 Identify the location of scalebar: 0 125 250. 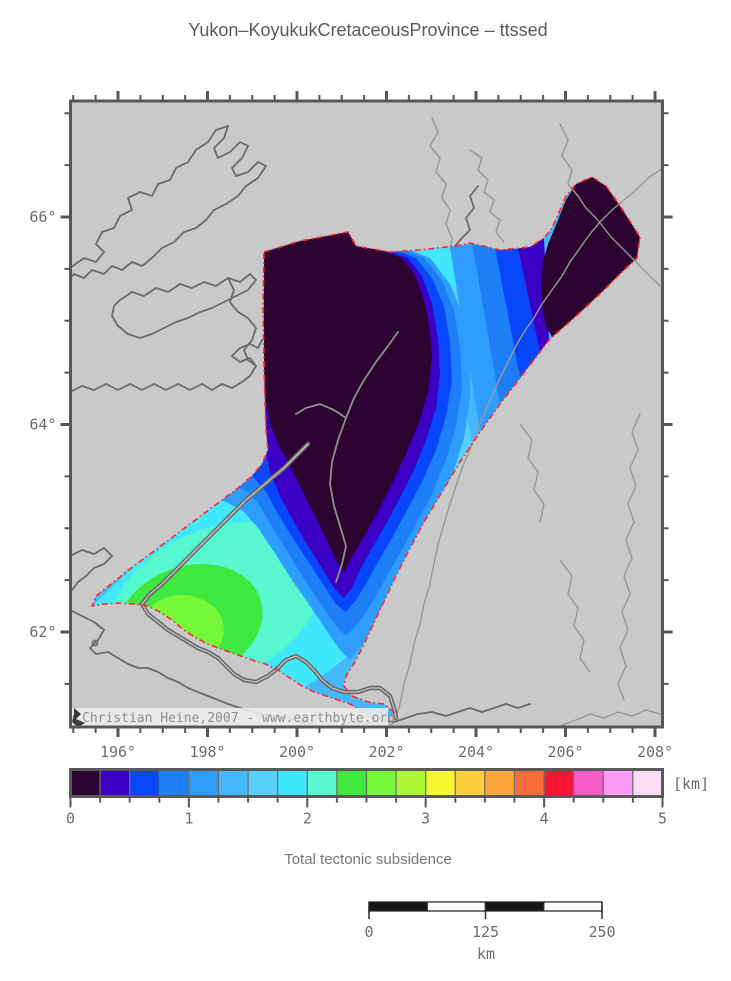
(490, 921).